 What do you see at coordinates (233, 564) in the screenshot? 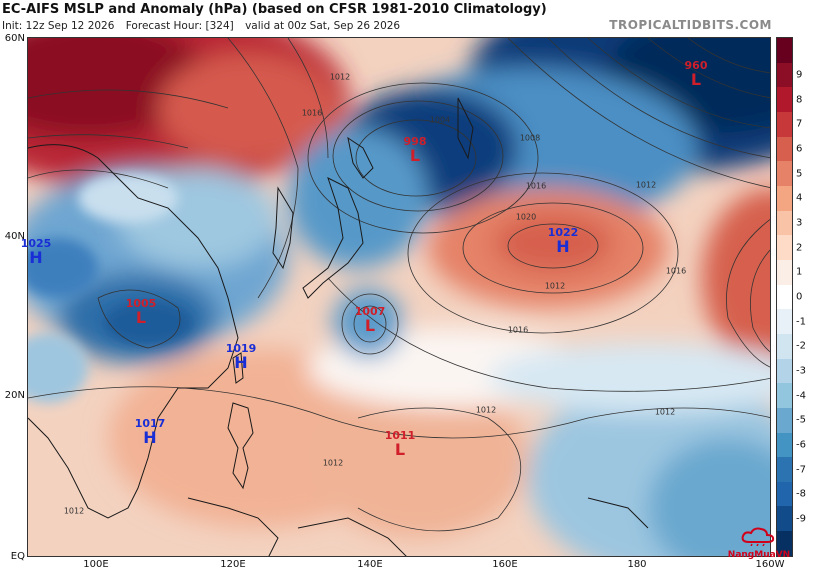
I see `lon-label-120e: 120E` at bounding box center [233, 564].